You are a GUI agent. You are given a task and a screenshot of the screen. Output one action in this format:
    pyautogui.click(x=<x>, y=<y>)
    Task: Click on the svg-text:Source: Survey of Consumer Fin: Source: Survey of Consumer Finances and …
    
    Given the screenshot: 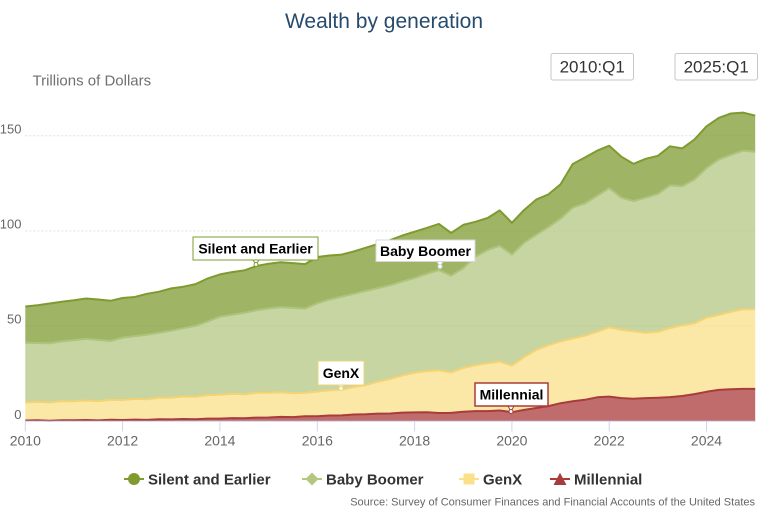 What is the action you would take?
    pyautogui.click(x=552, y=503)
    